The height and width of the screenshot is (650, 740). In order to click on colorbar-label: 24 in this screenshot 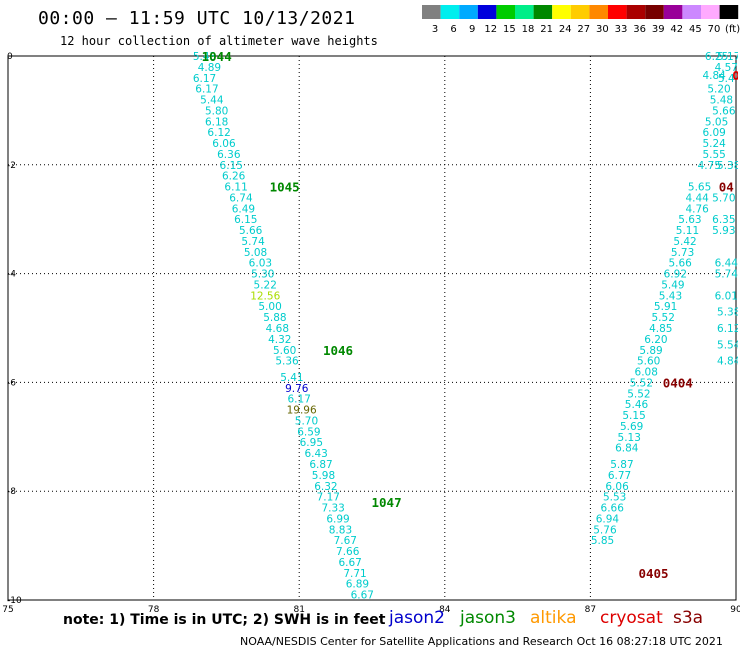, I will do `click(565, 29)`.